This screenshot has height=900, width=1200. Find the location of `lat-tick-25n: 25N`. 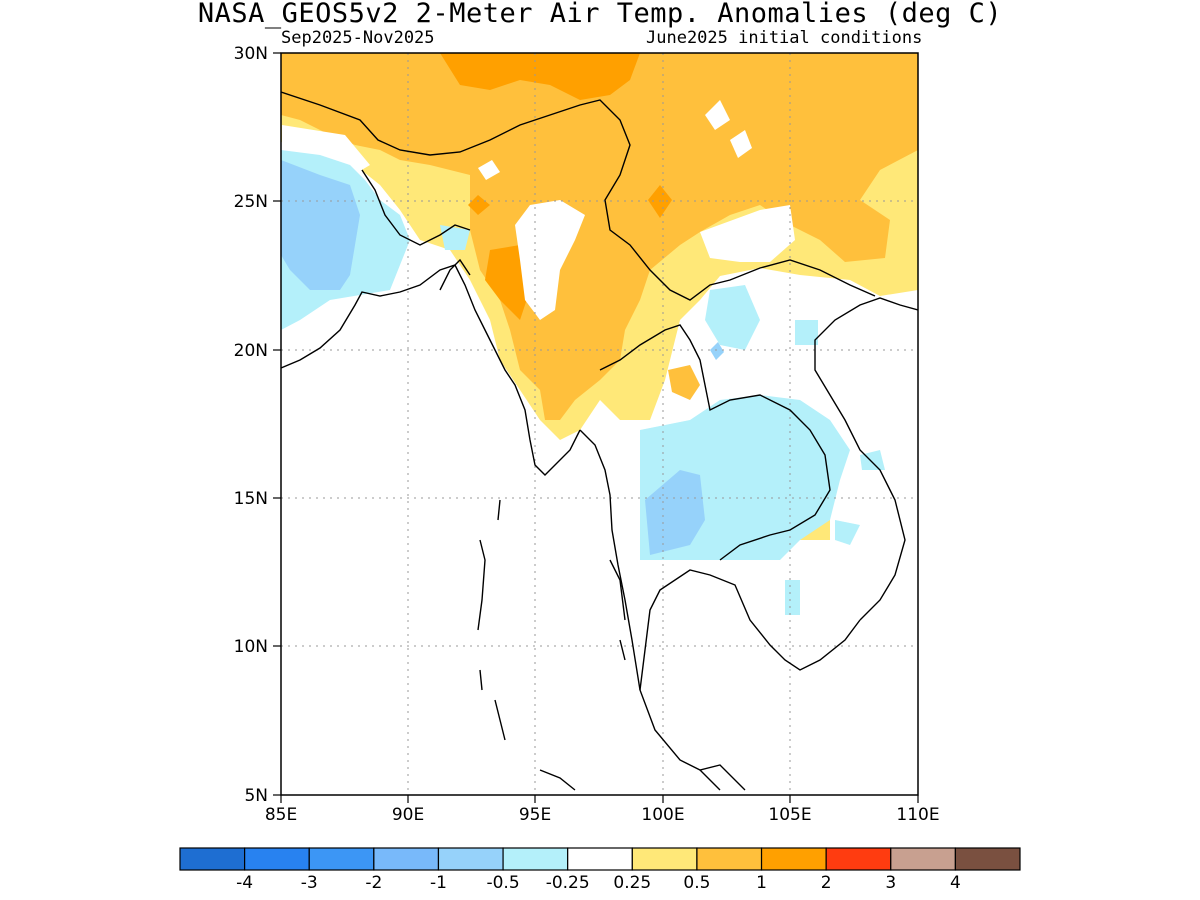

lat-tick-25n: 25N is located at coordinates (251, 202).